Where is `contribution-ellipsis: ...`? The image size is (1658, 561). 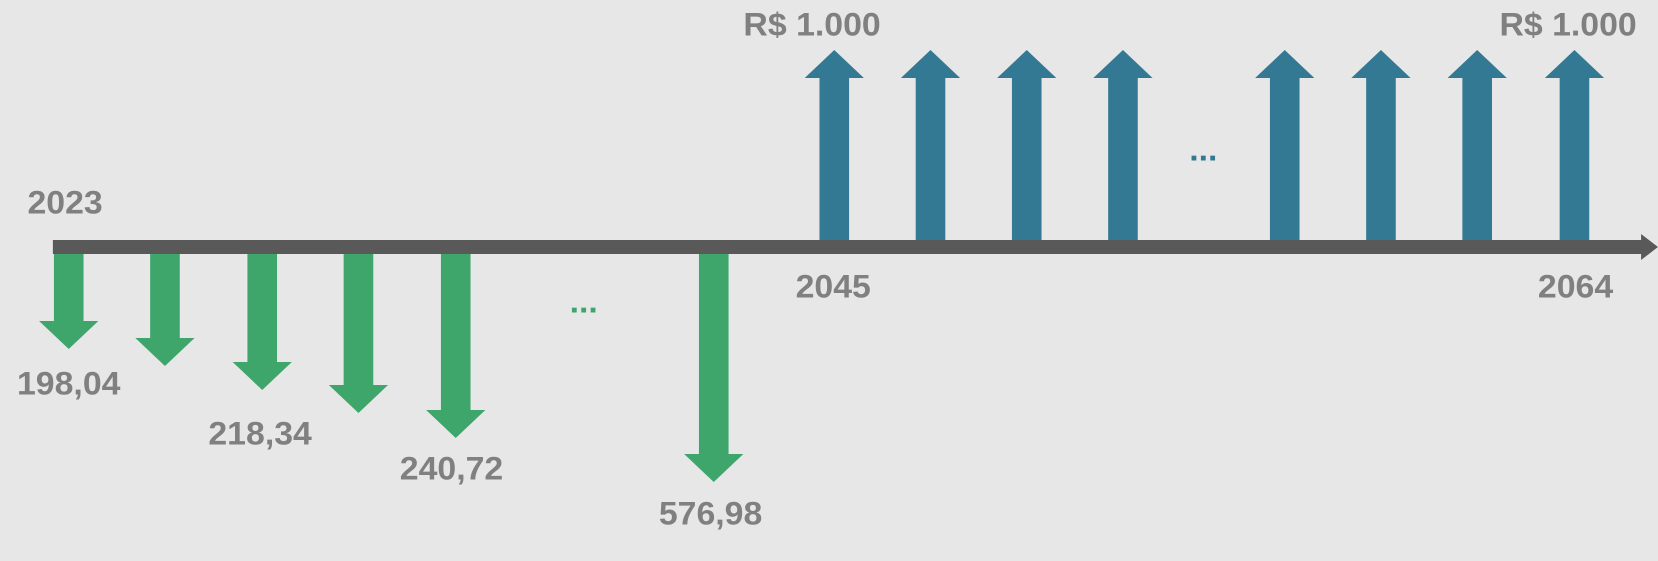
contribution-ellipsis: ... is located at coordinates (584, 301).